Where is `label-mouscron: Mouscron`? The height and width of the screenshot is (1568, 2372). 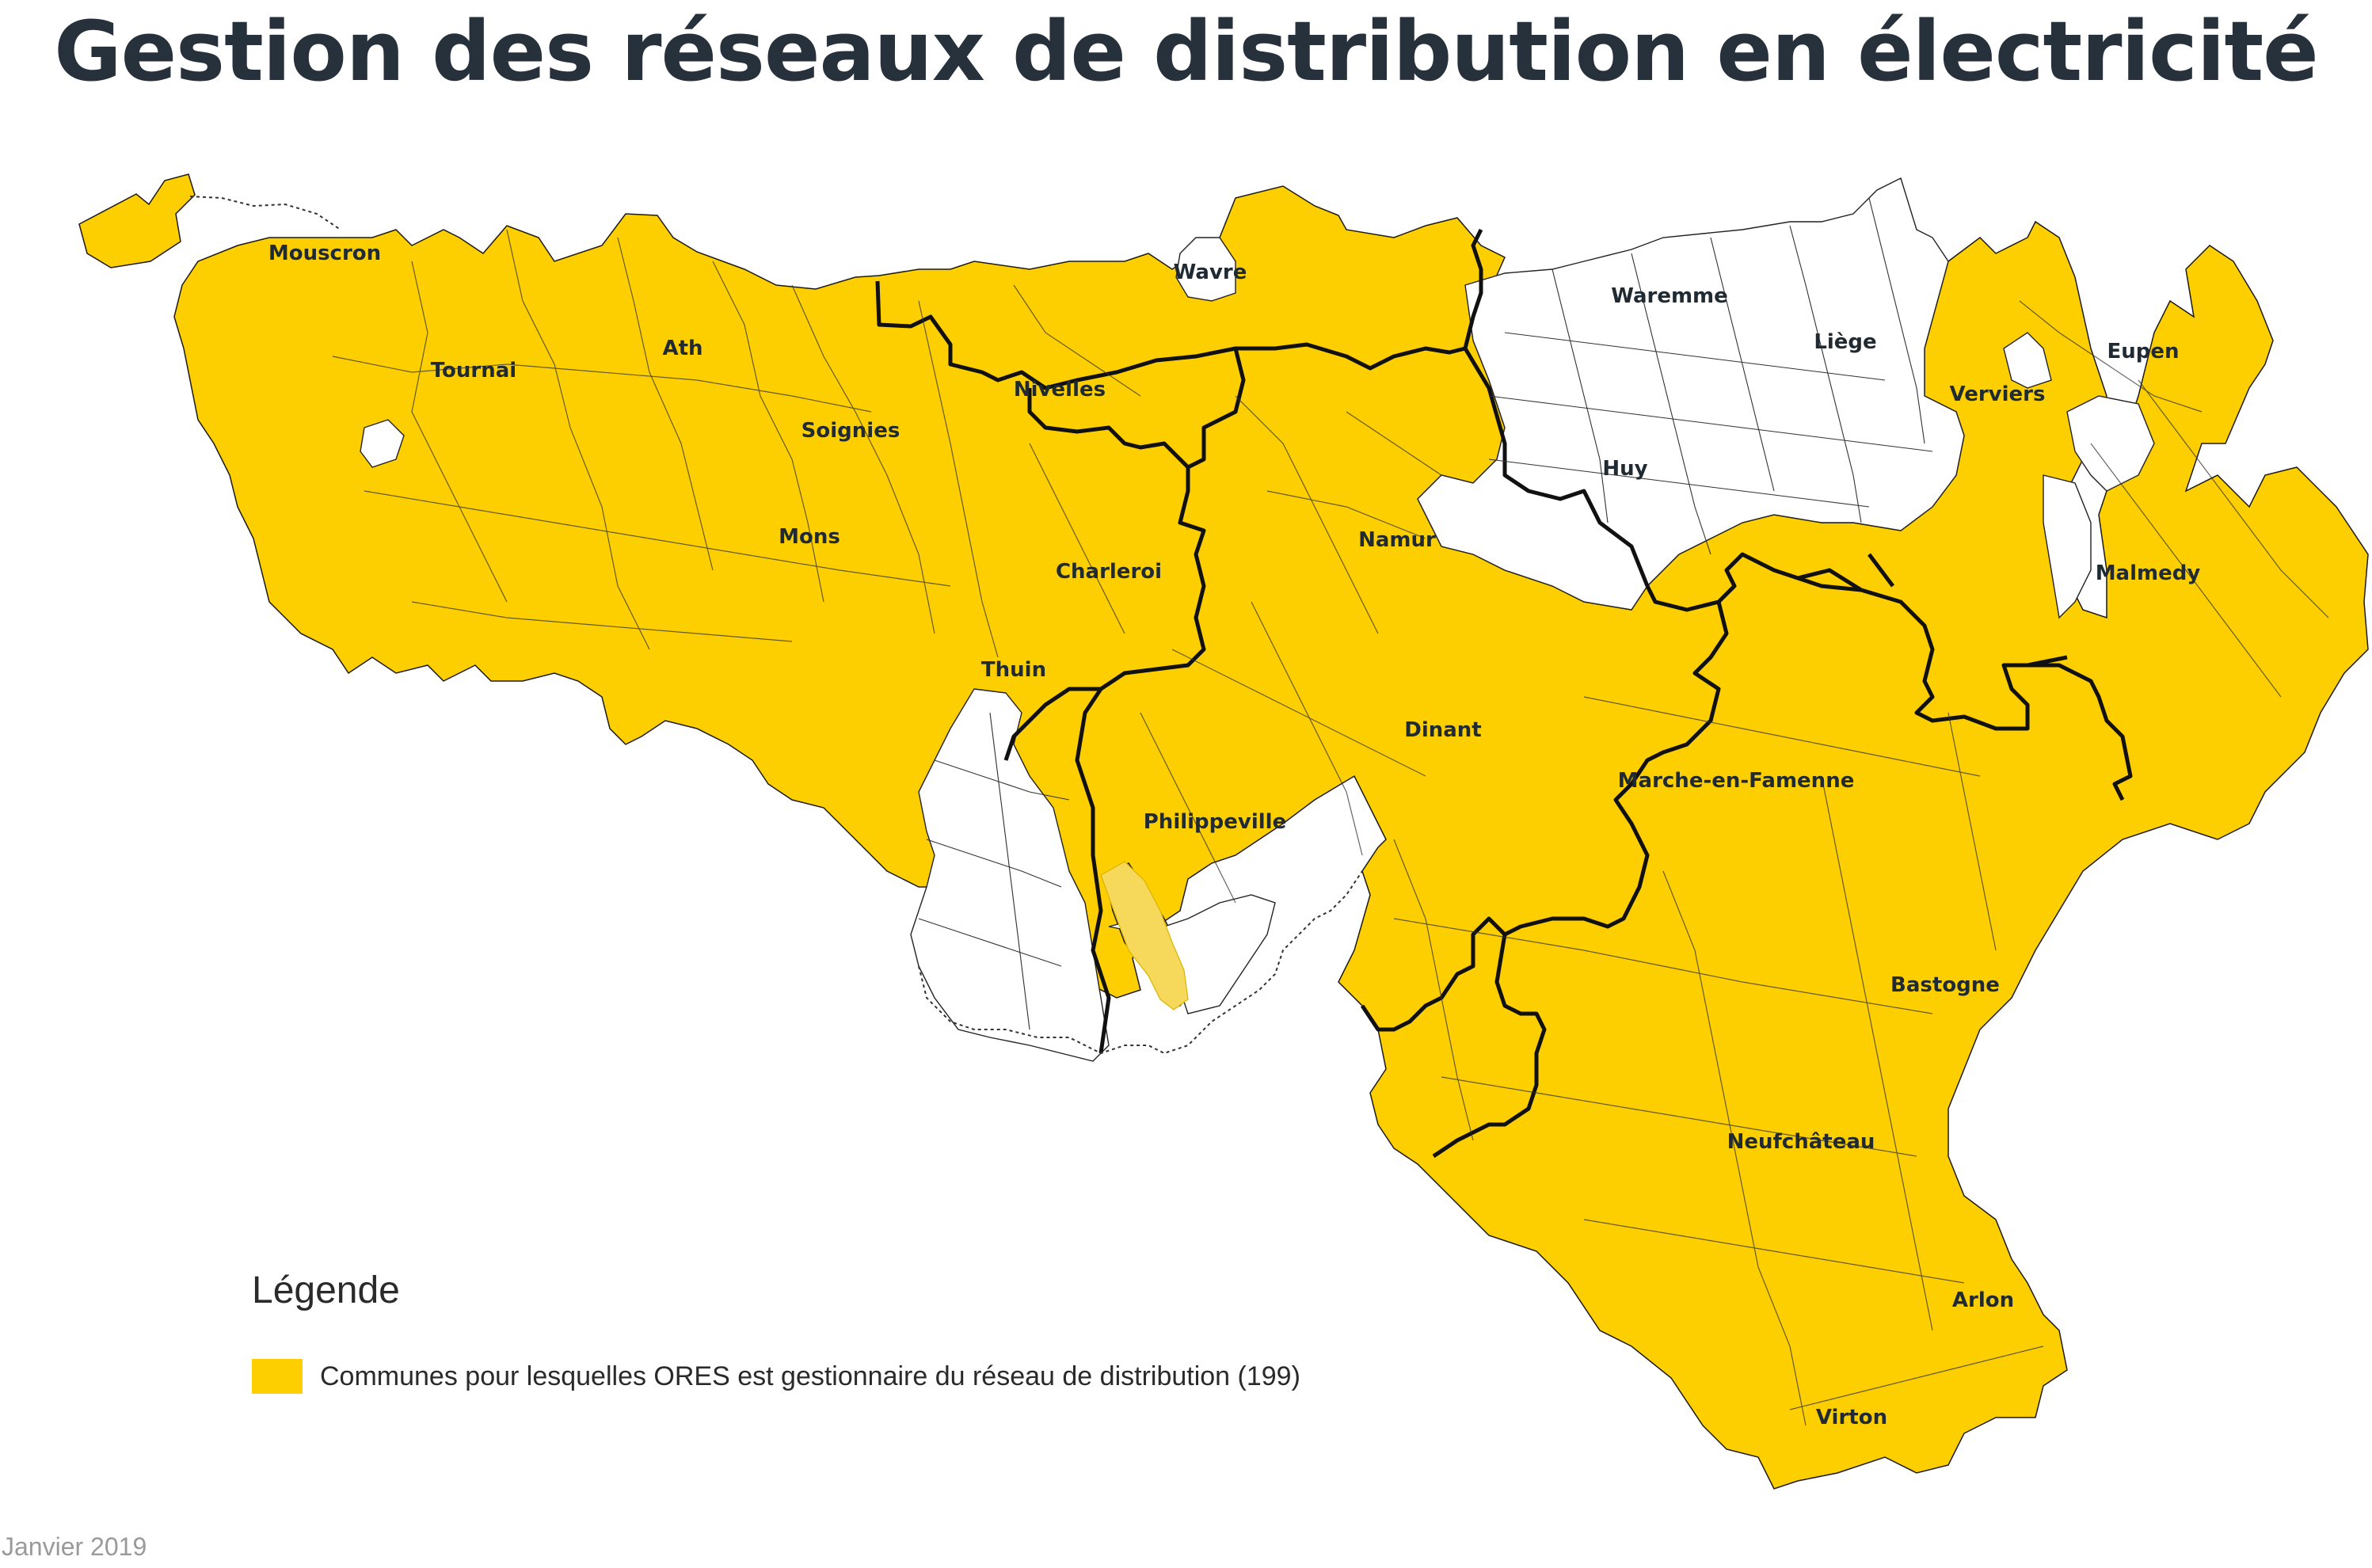 label-mouscron: Mouscron is located at coordinates (324, 253).